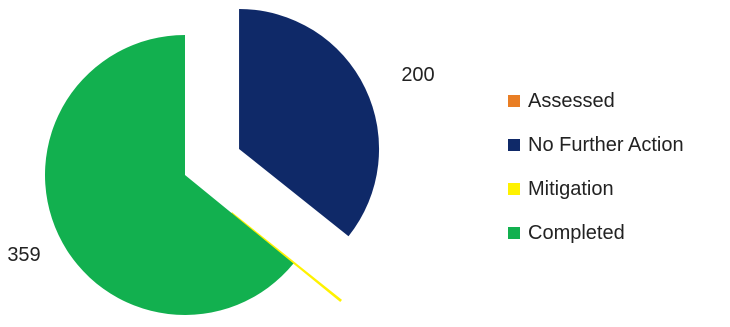 Image resolution: width=730 pixels, height=327 pixels. I want to click on data-label-completed: 359, so click(23, 255).